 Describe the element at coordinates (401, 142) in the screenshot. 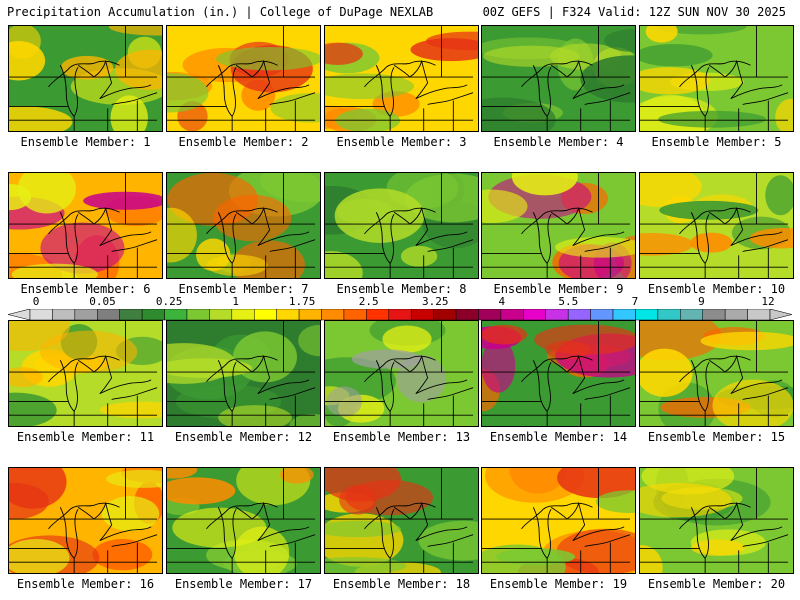

I see `ensemble-member-label: Ensemble Member: 3` at that location.